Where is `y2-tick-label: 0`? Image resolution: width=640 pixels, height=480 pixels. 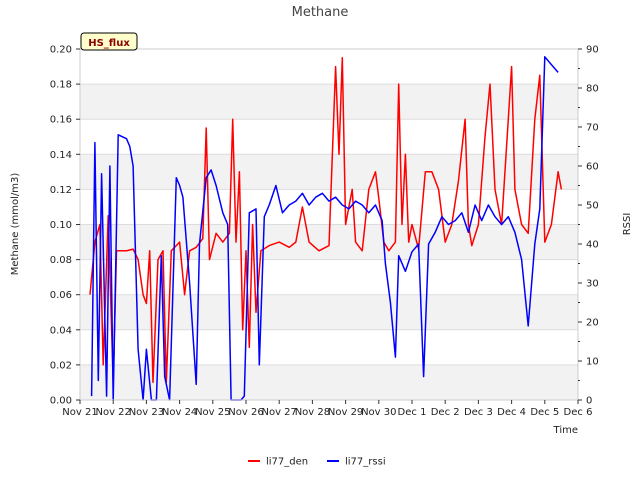 y2-tick-label: 0 is located at coordinates (589, 401).